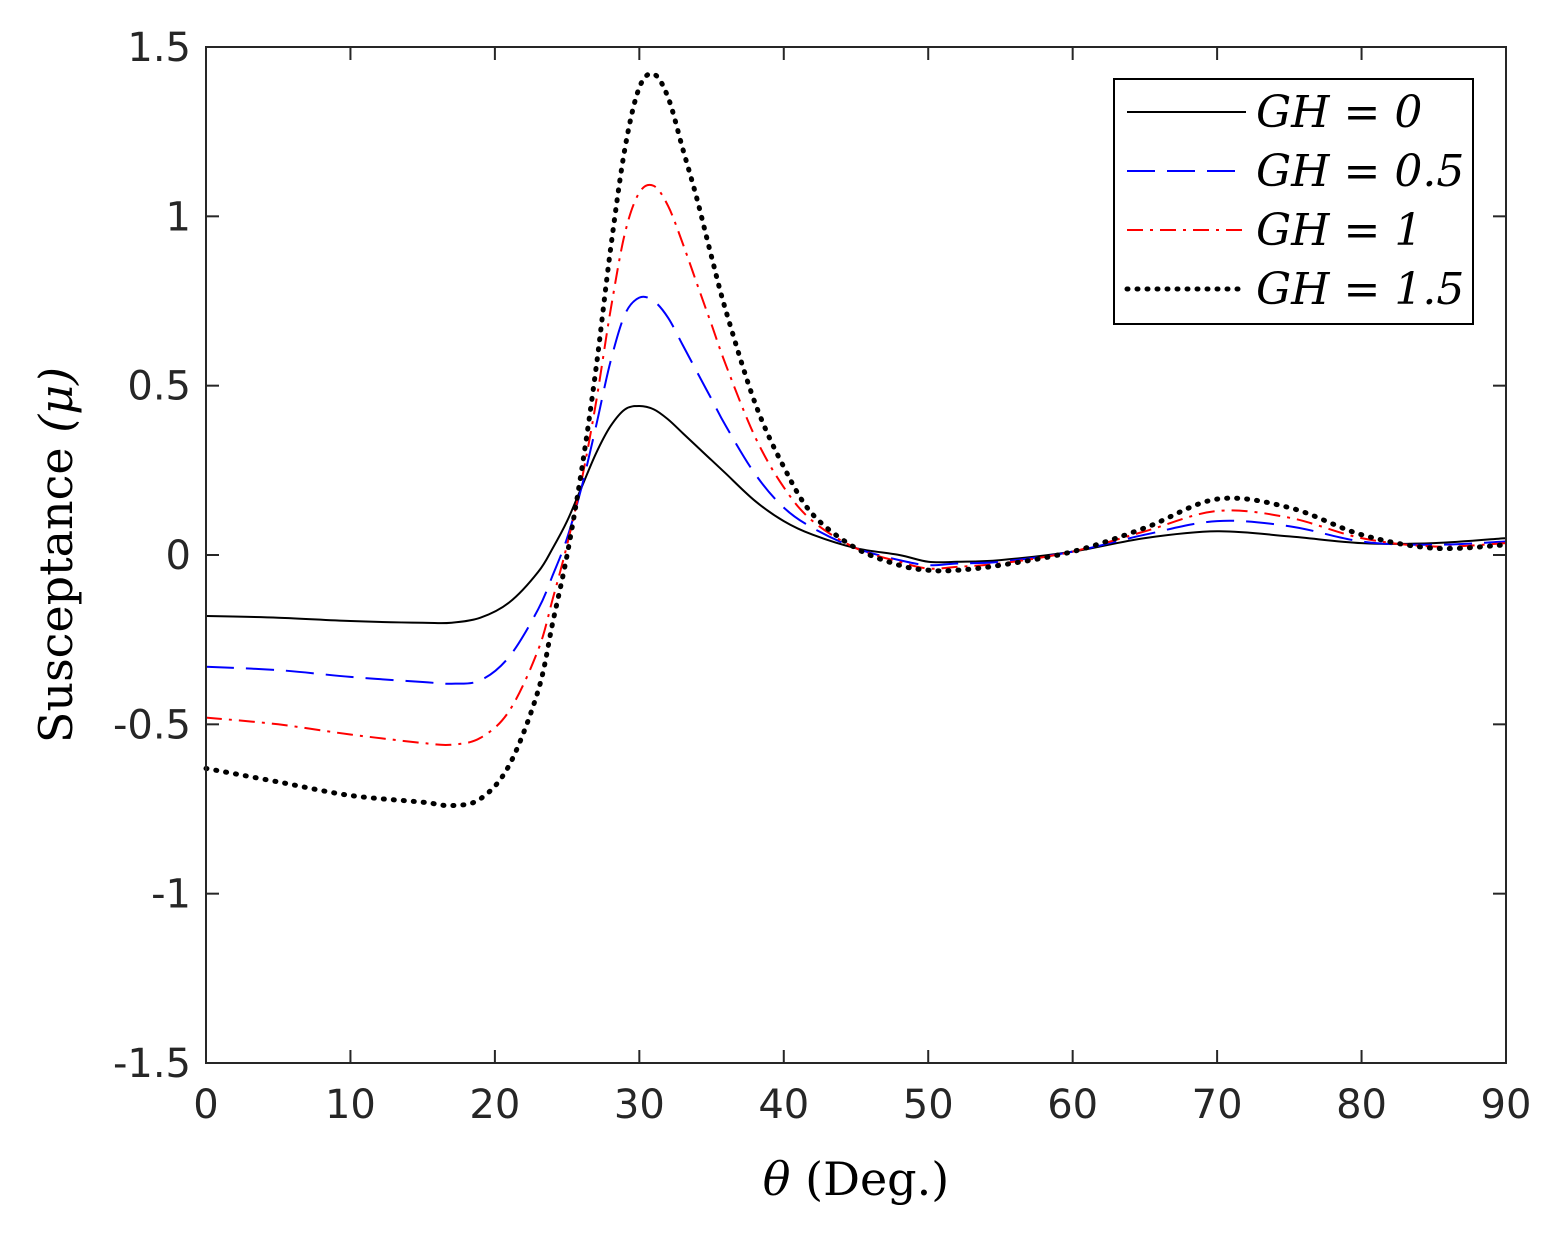 This screenshot has height=1233, width=1555. I want to click on x-tick-label: 10, so click(350, 1105).